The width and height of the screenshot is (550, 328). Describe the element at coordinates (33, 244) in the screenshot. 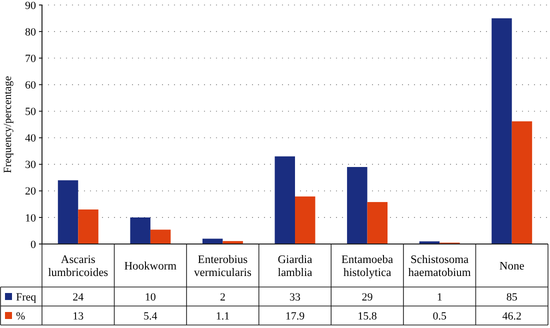

I see `y-tick-label: 0` at that location.